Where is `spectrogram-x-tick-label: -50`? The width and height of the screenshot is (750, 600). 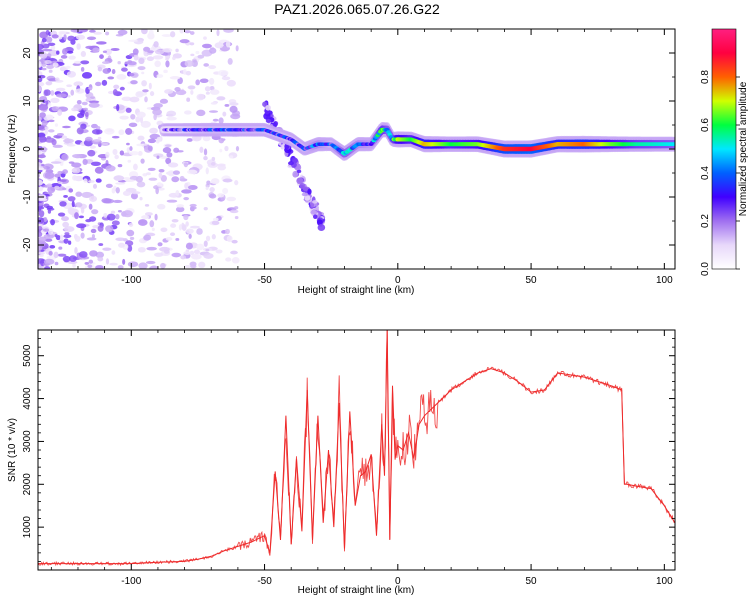
spectrogram-x-tick-label: -50 is located at coordinates (264, 280).